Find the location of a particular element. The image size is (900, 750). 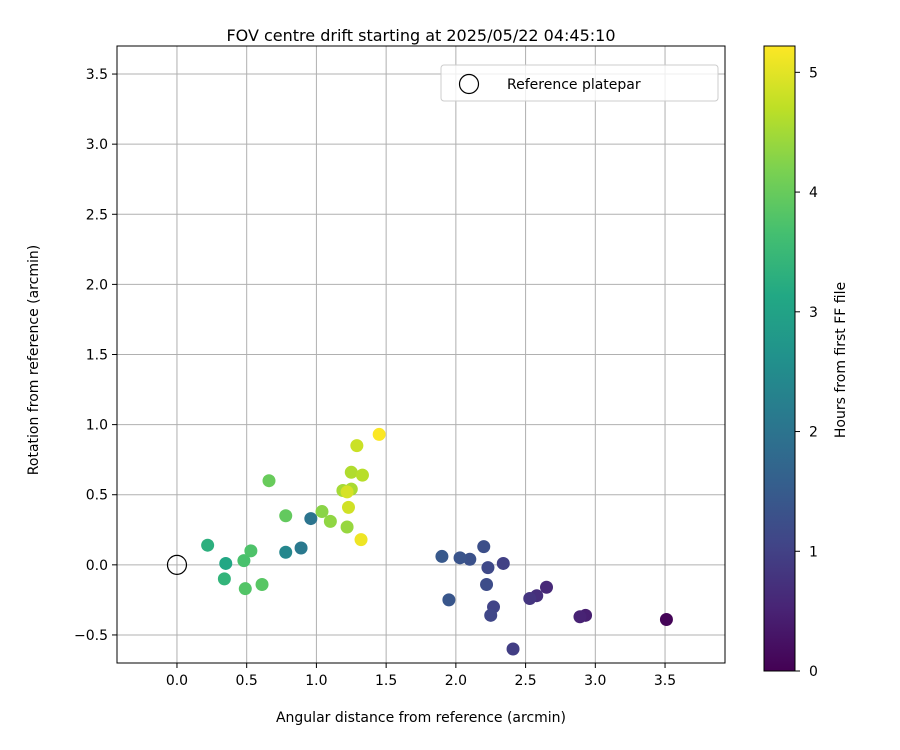

legend-label: Reference platepar is located at coordinates (574, 85).